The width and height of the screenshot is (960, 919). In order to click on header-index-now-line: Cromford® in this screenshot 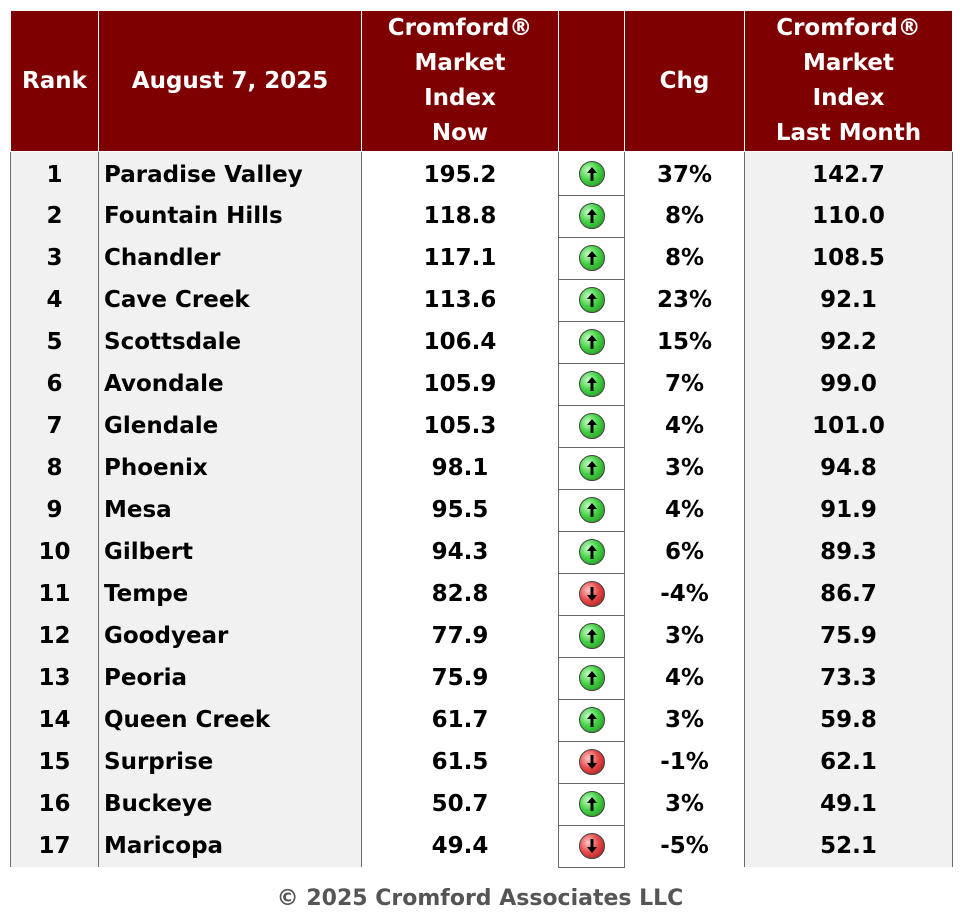, I will do `click(460, 28)`.